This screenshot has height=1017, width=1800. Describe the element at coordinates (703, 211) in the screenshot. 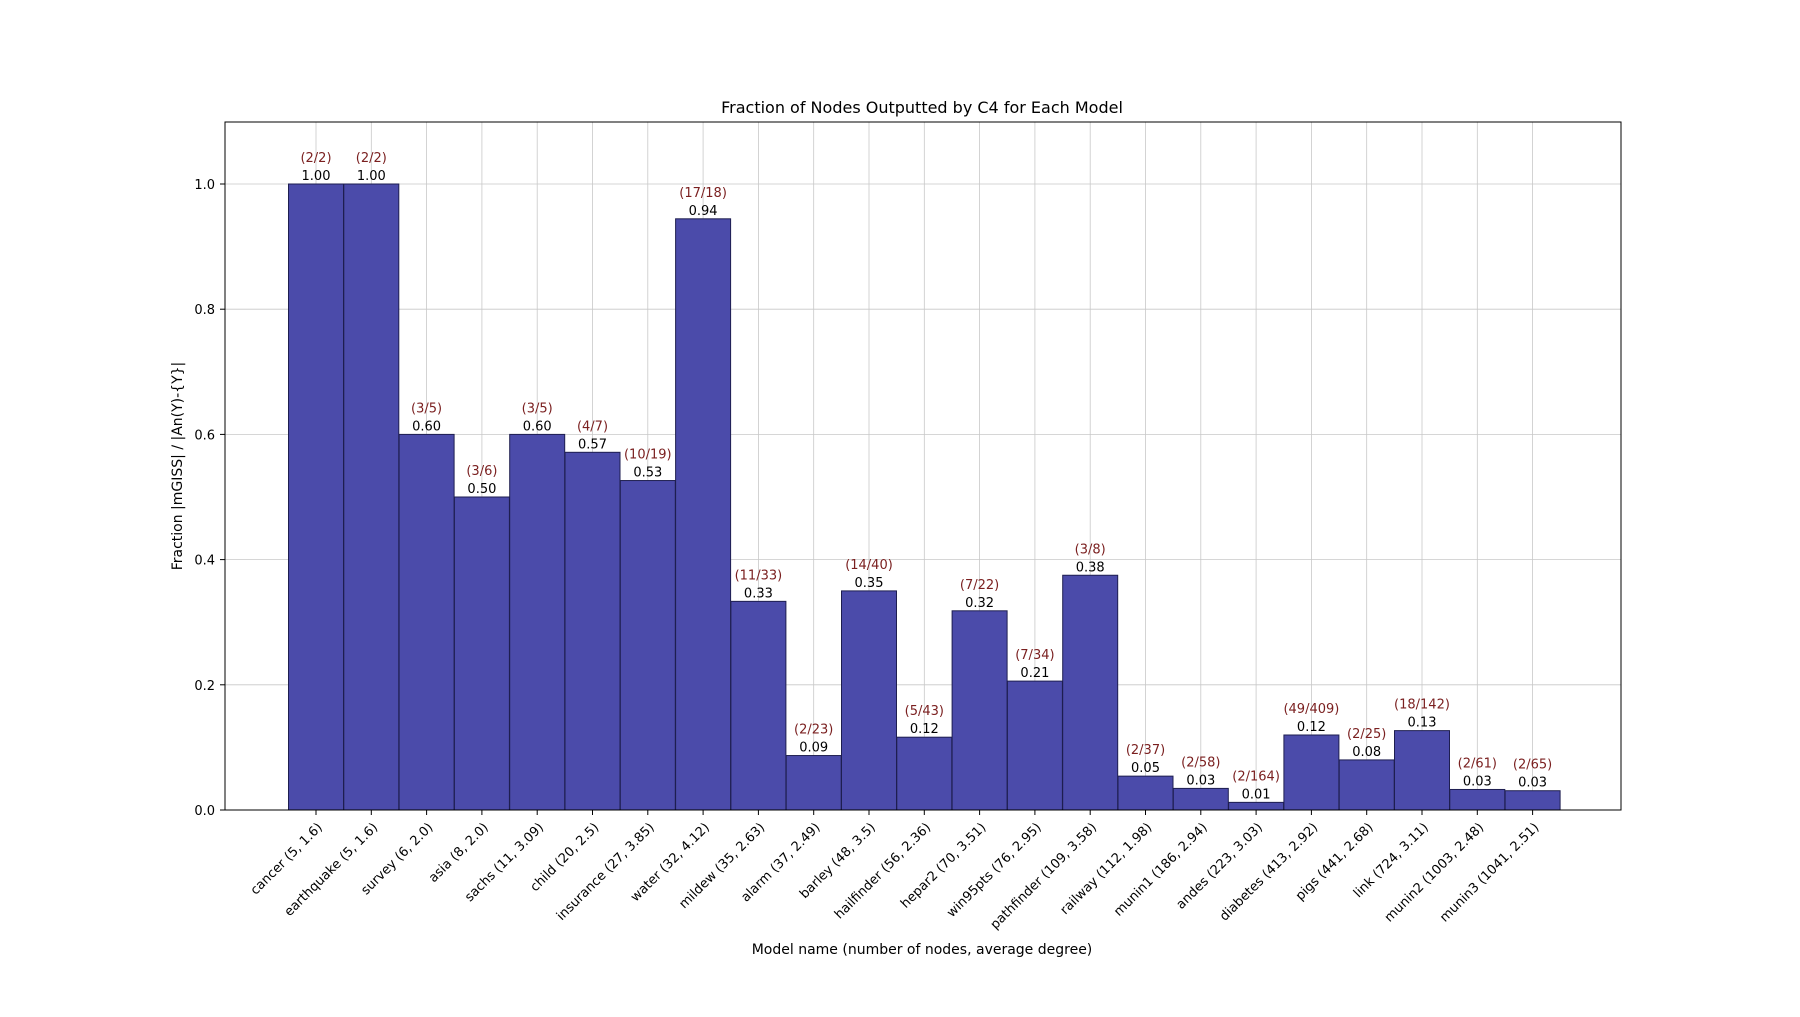

I see `bar-value-label: 0.94` at that location.